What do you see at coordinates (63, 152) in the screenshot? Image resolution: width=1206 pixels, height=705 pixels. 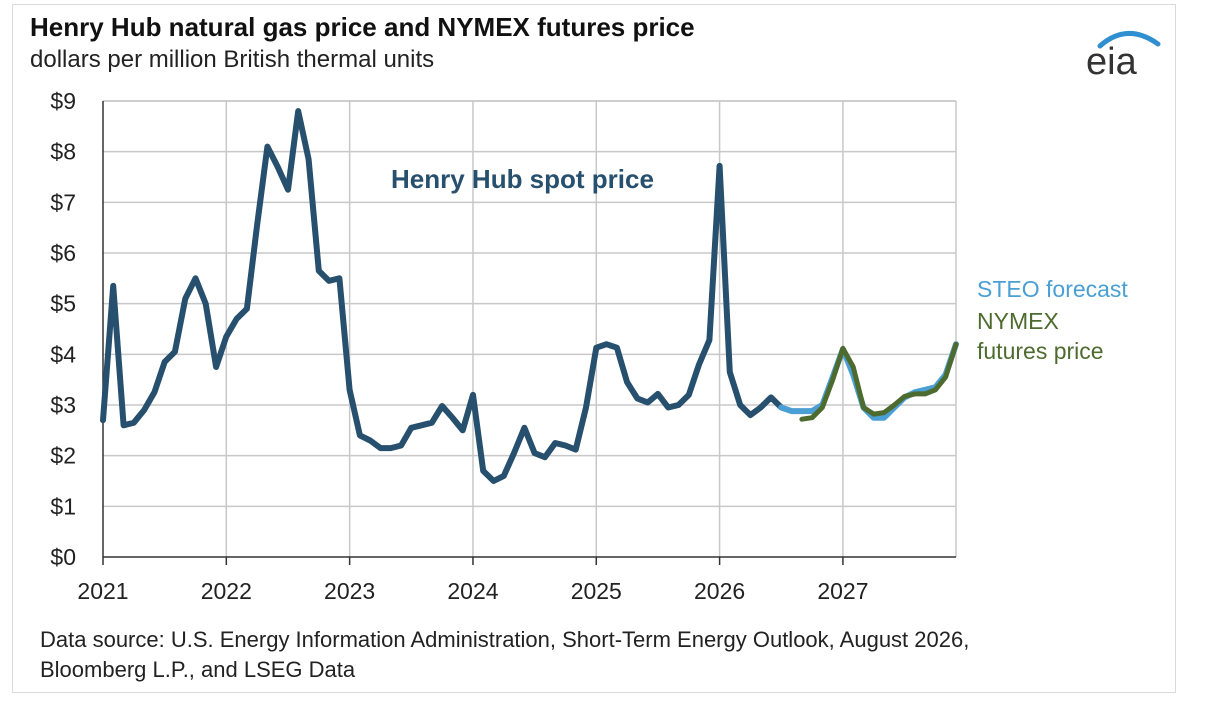 I see `y-tick-label: $8` at bounding box center [63, 152].